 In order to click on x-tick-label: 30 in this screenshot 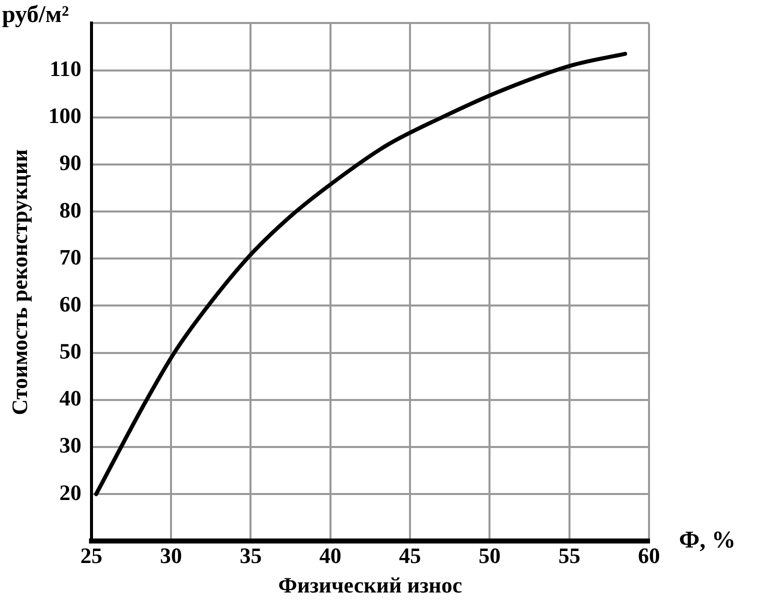, I will do `click(171, 555)`.